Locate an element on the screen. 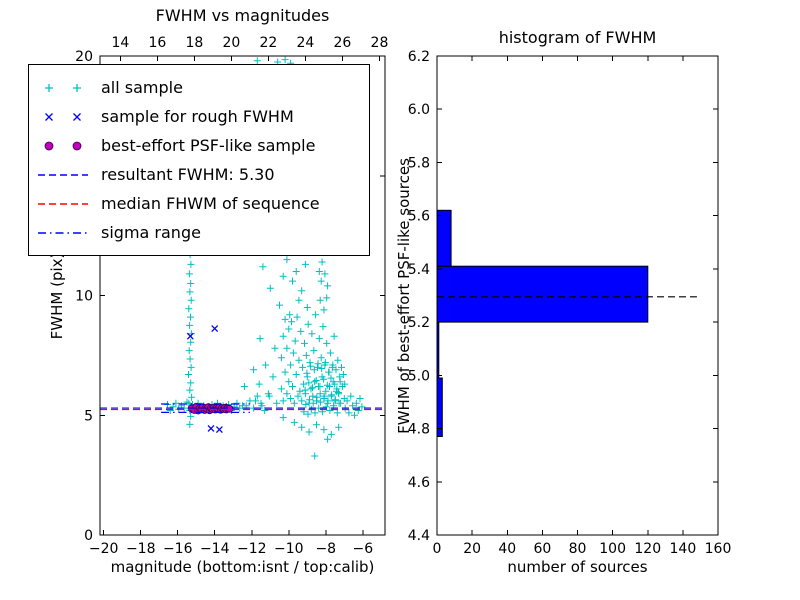 This screenshot has height=600, width=800. svg-text: −12 is located at coordinates (252, 549).